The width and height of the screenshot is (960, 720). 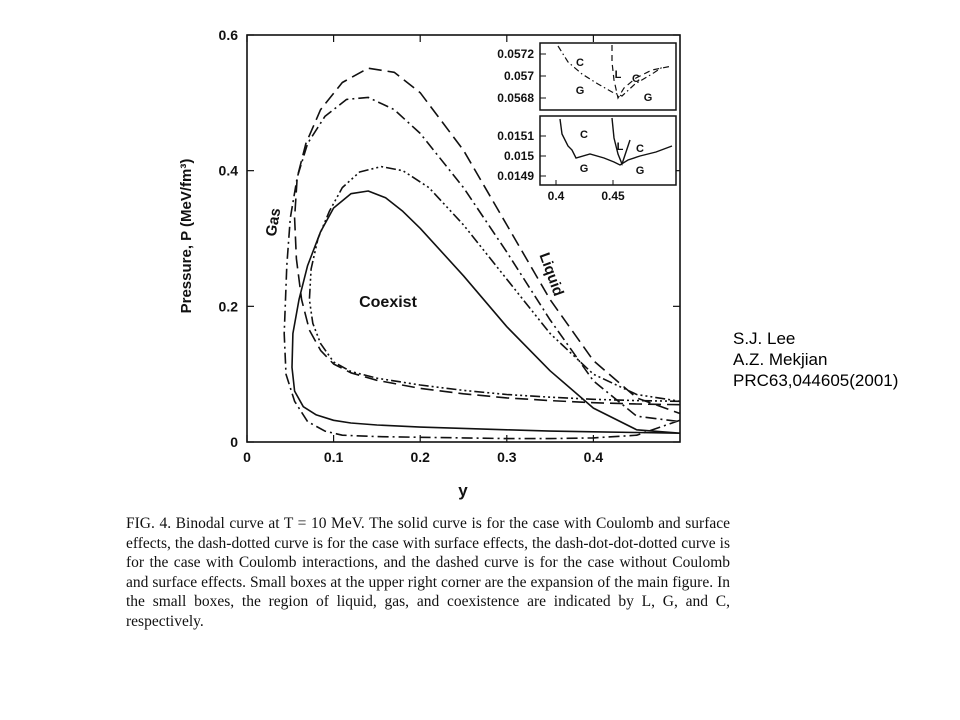 I want to click on y-tick-label: 0, so click(x=234, y=442).